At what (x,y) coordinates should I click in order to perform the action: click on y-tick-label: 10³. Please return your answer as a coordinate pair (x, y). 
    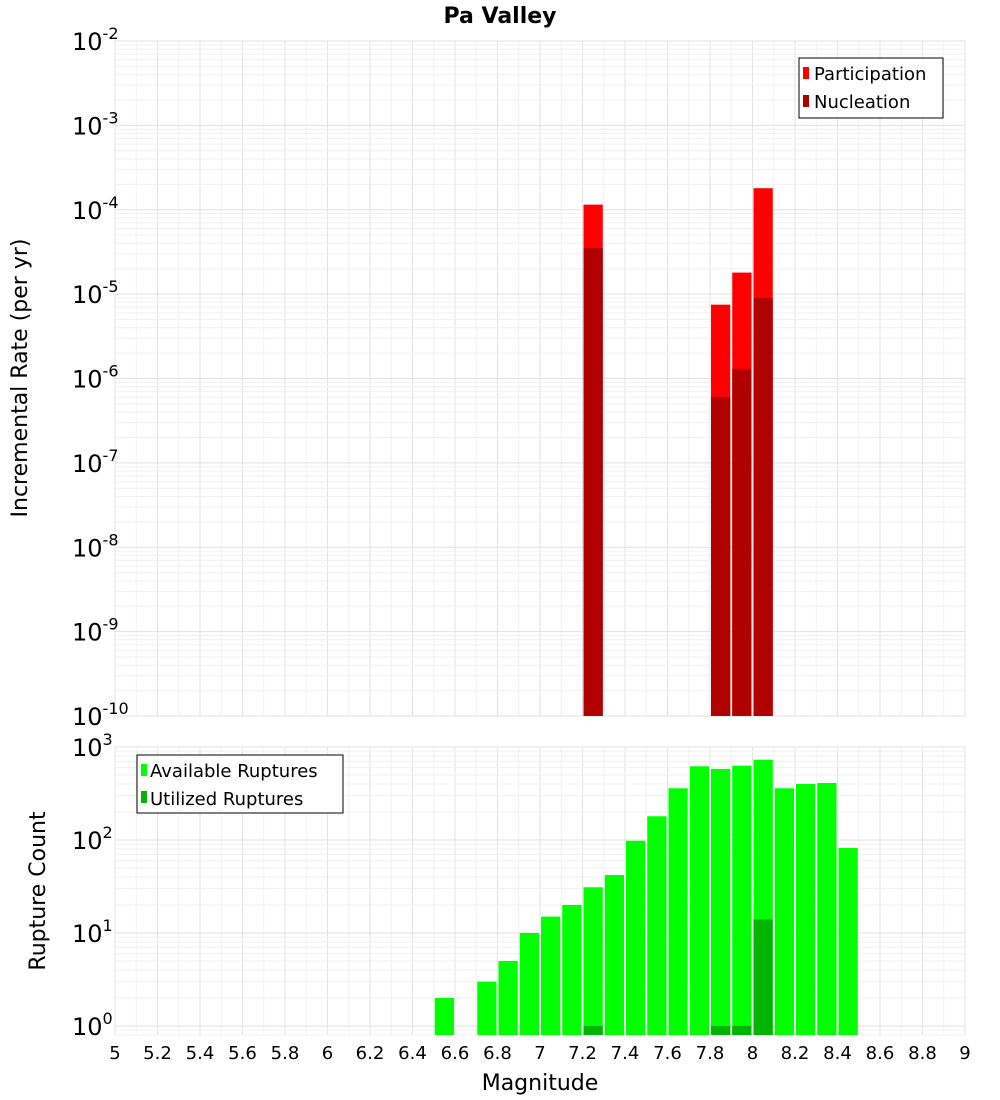
    Looking at the image, I should click on (92, 746).